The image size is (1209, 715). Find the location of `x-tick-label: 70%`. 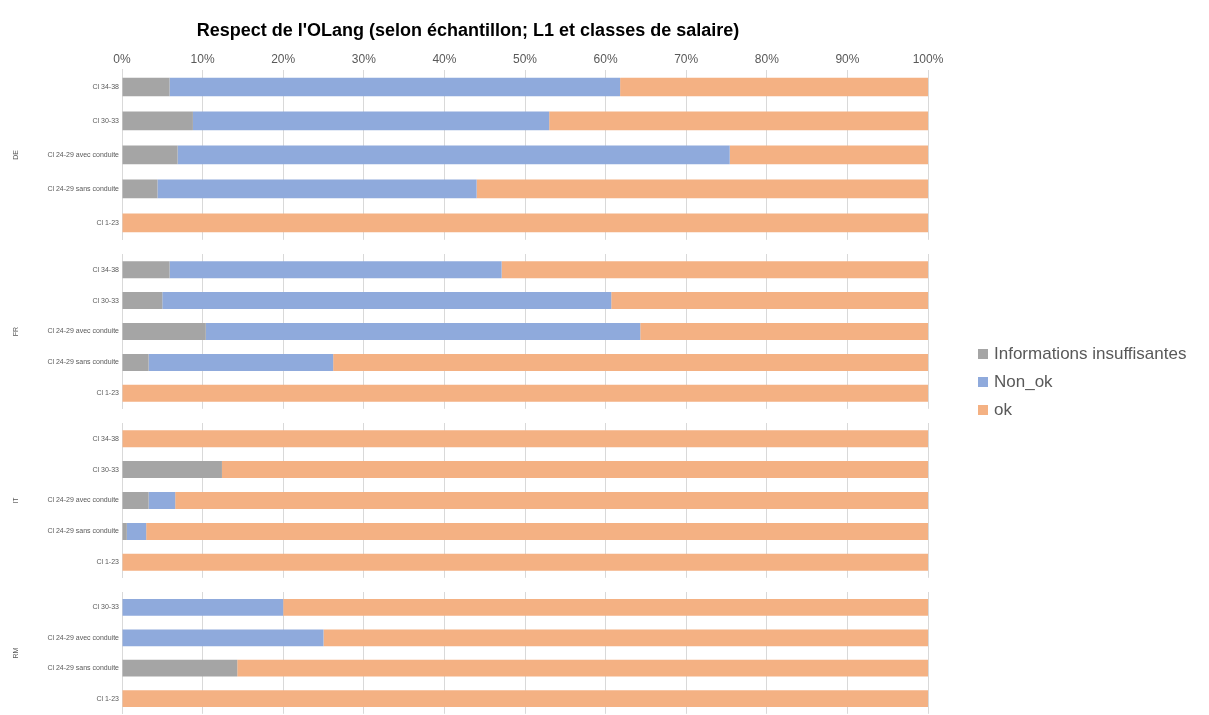

x-tick-label: 70% is located at coordinates (686, 59).